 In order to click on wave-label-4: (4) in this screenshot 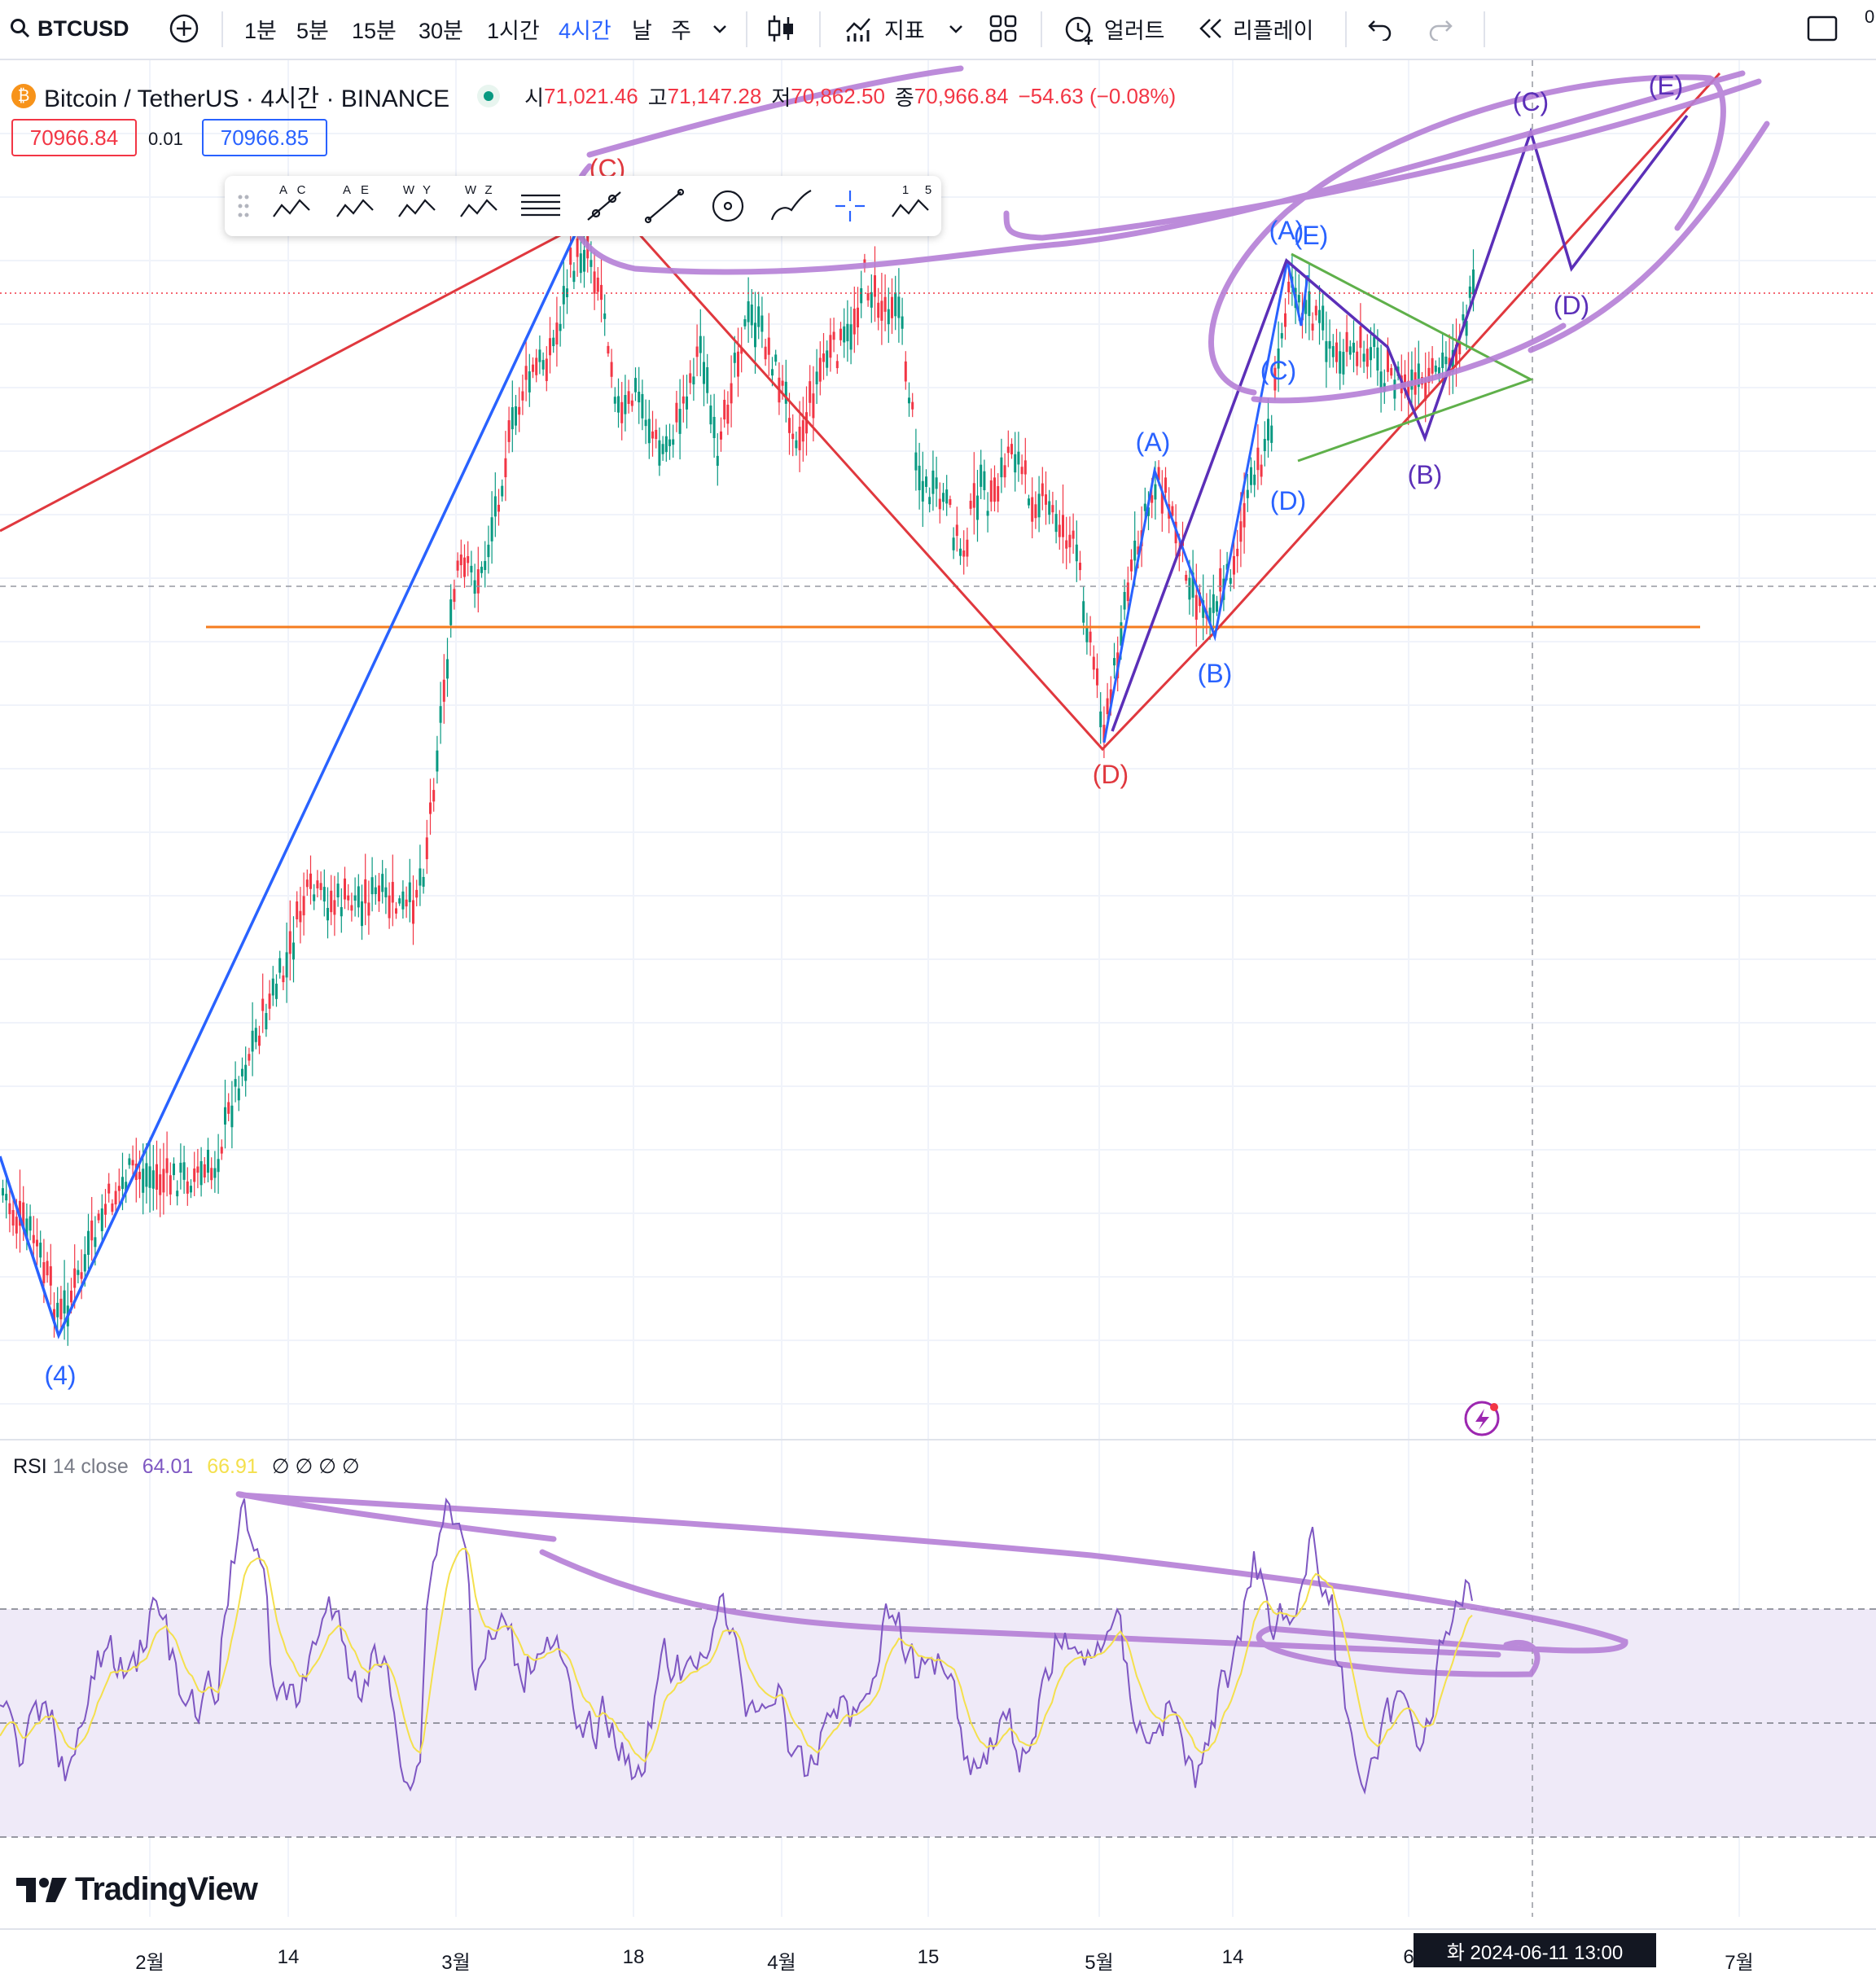, I will do `click(60, 1376)`.